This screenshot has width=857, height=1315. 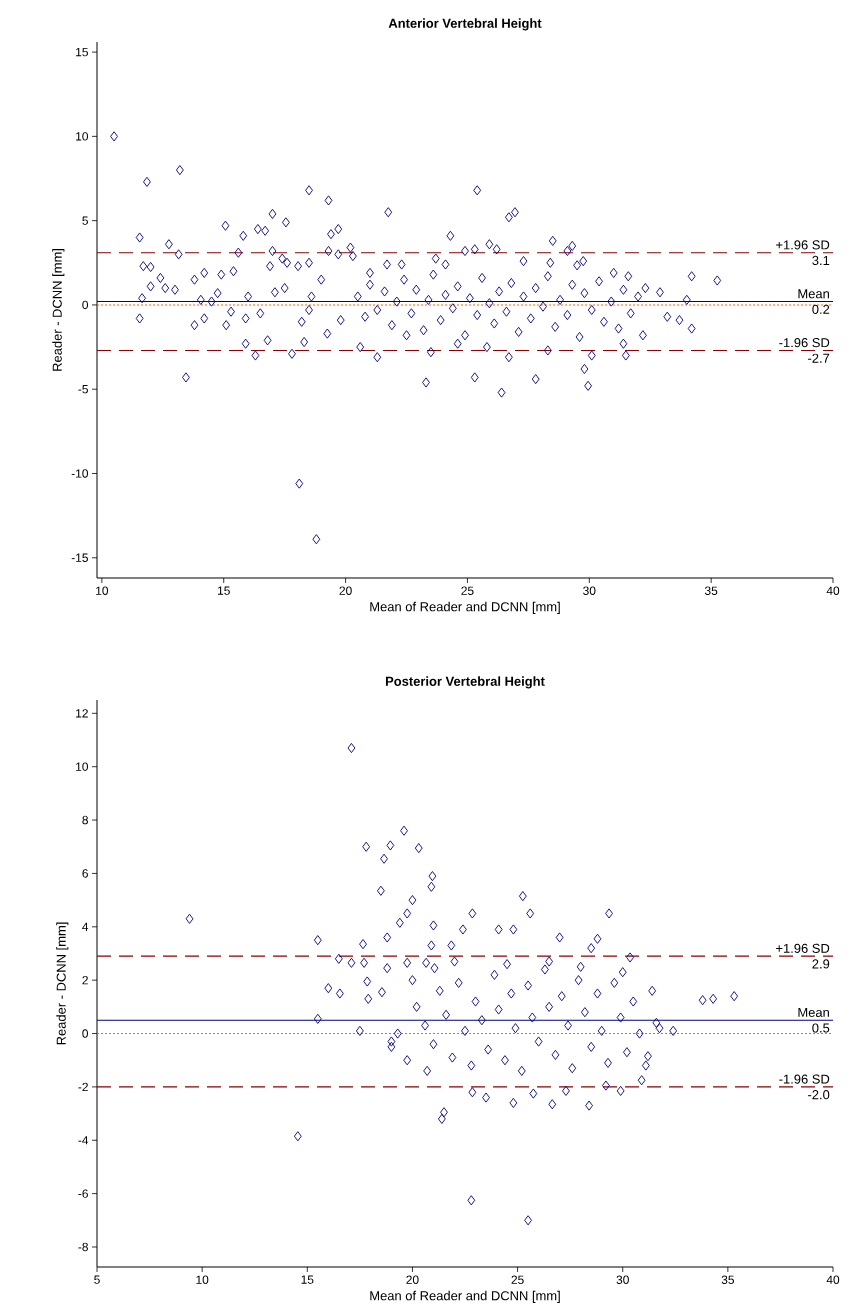 What do you see at coordinates (85, 220) in the screenshot?
I see `y-tick-label: 5` at bounding box center [85, 220].